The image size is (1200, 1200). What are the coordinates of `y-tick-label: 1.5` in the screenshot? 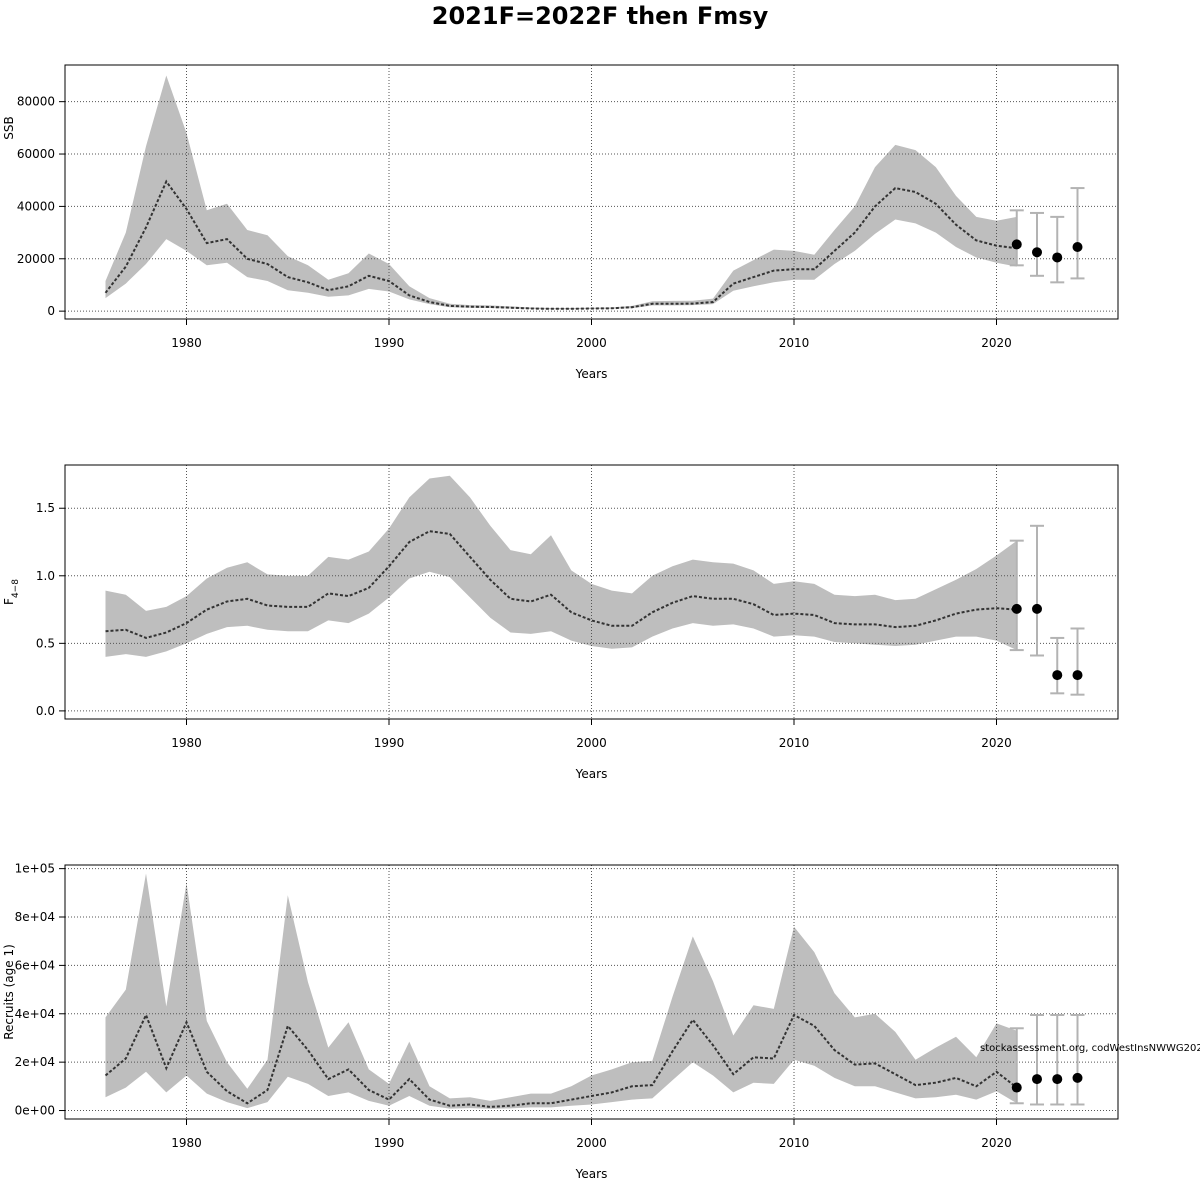 It's located at (45, 508).